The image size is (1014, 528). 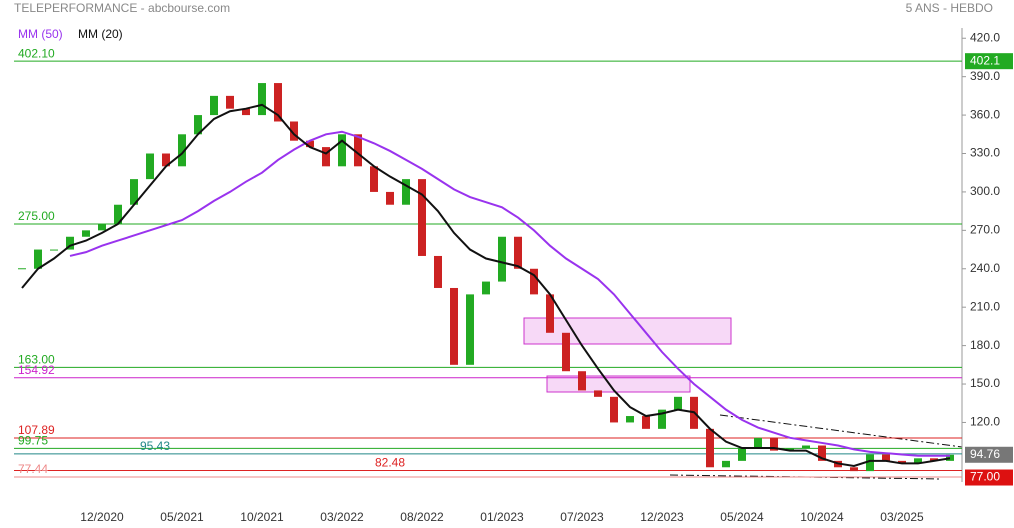 What do you see at coordinates (33, 469) in the screenshot?
I see `level-label: 77.44` at bounding box center [33, 469].